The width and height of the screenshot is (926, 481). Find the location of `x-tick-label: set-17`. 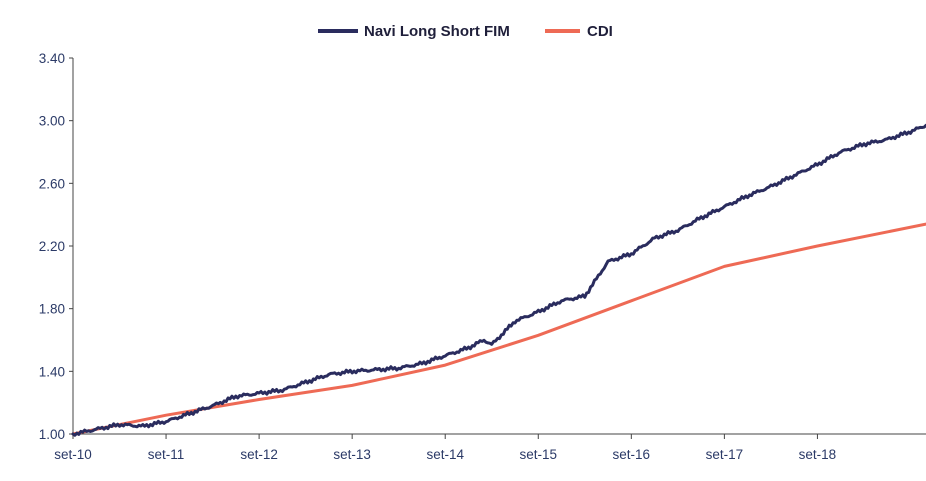

x-tick-label: set-17 is located at coordinates (725, 454).